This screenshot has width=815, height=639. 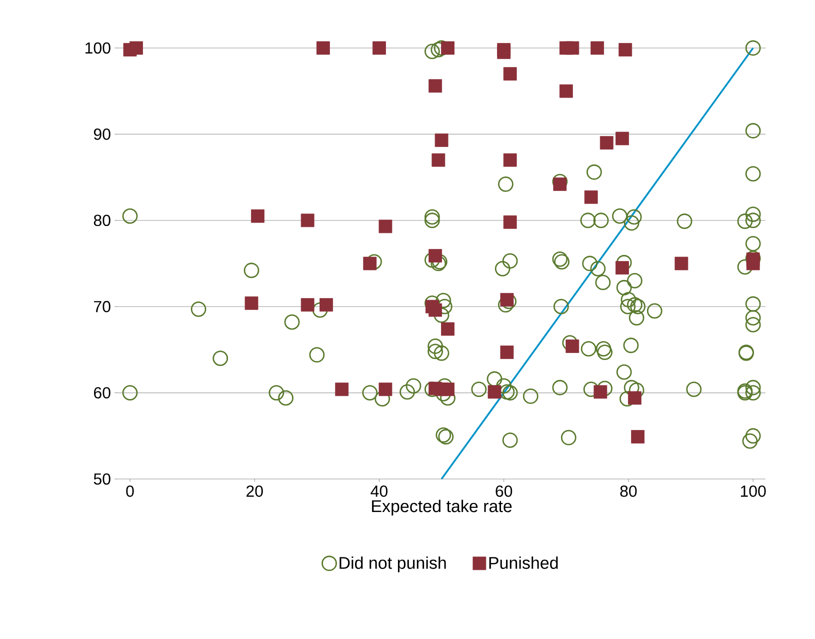 What do you see at coordinates (379, 491) in the screenshot?
I see `x-tick-label: 40` at bounding box center [379, 491].